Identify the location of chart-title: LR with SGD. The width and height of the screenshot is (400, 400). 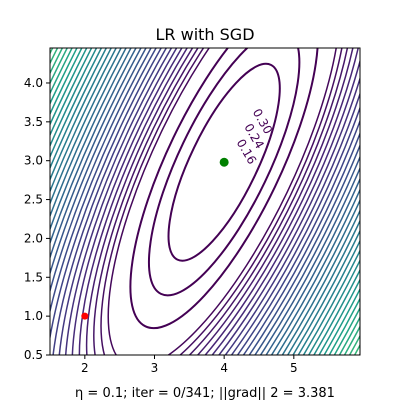
(204, 34).